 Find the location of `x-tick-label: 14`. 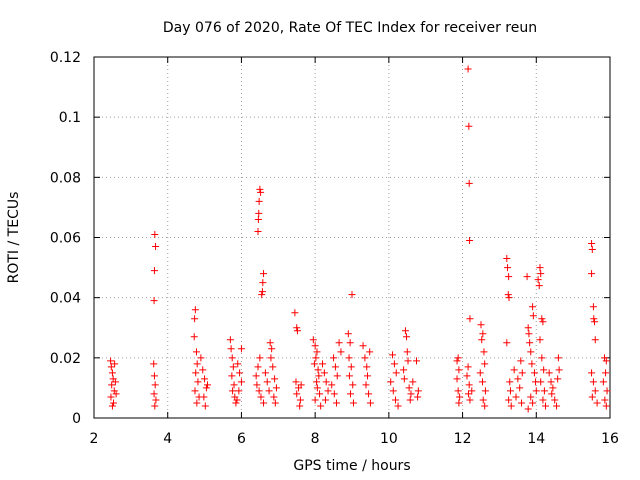

x-tick-label: 14 is located at coordinates (536, 439).